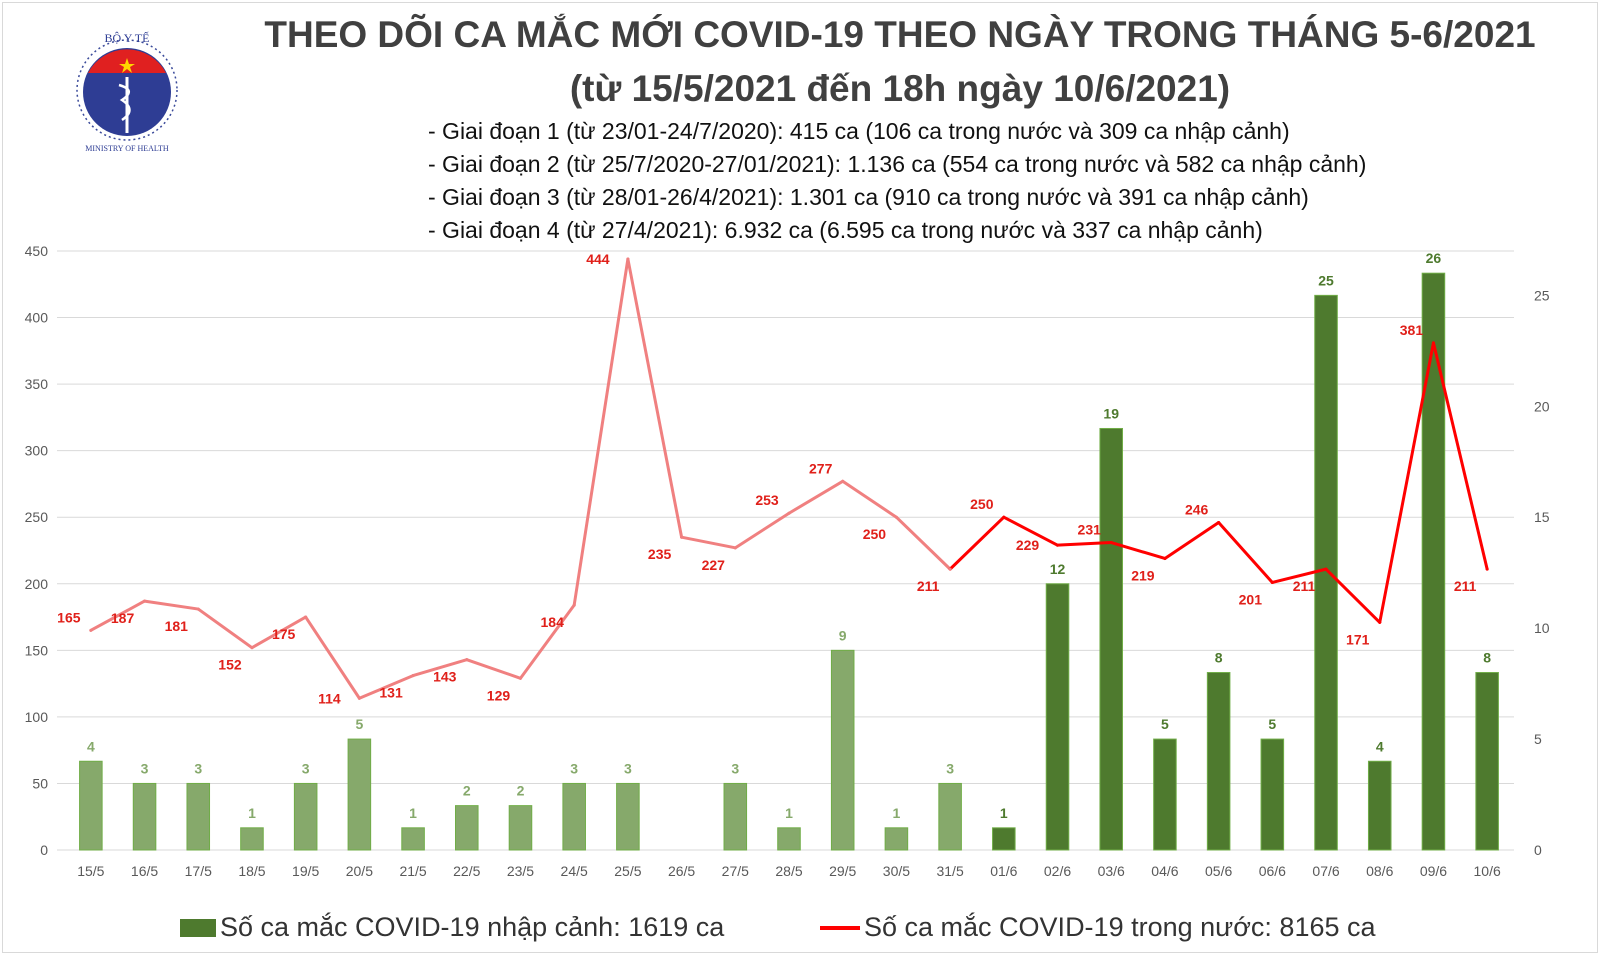 The height and width of the screenshot is (955, 1600). I want to click on bar-imported-22/5, so click(467, 828).